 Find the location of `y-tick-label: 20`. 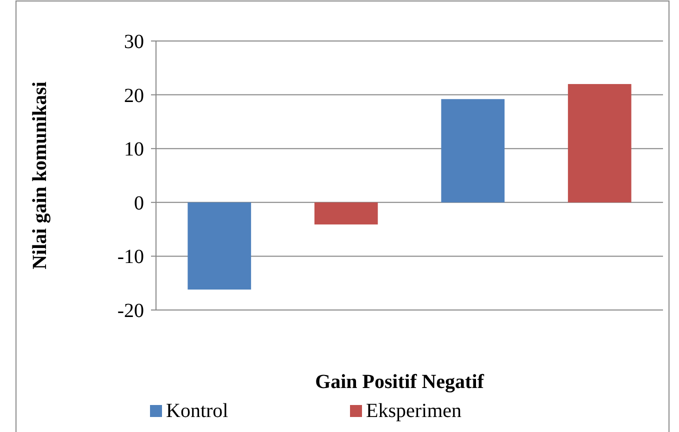

y-tick-label: 20 is located at coordinates (134, 95).